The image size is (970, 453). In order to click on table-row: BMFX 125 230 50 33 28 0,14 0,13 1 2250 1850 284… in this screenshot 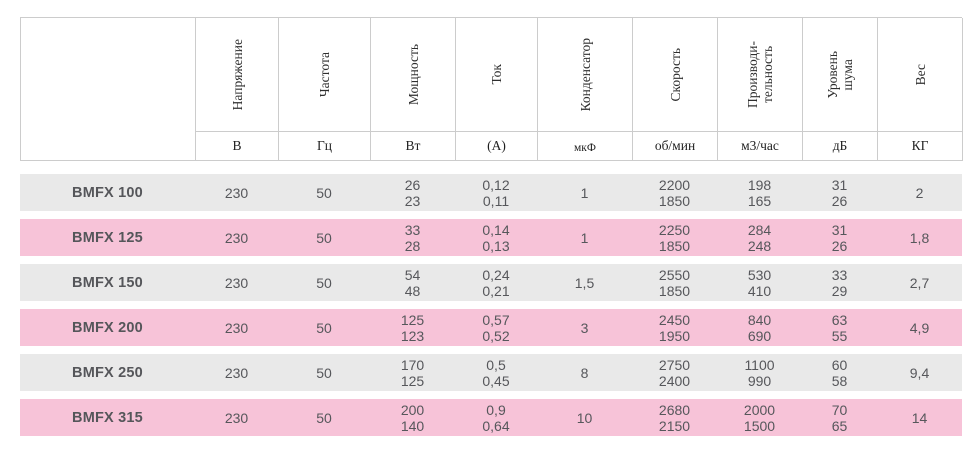, I will do `click(491, 237)`.